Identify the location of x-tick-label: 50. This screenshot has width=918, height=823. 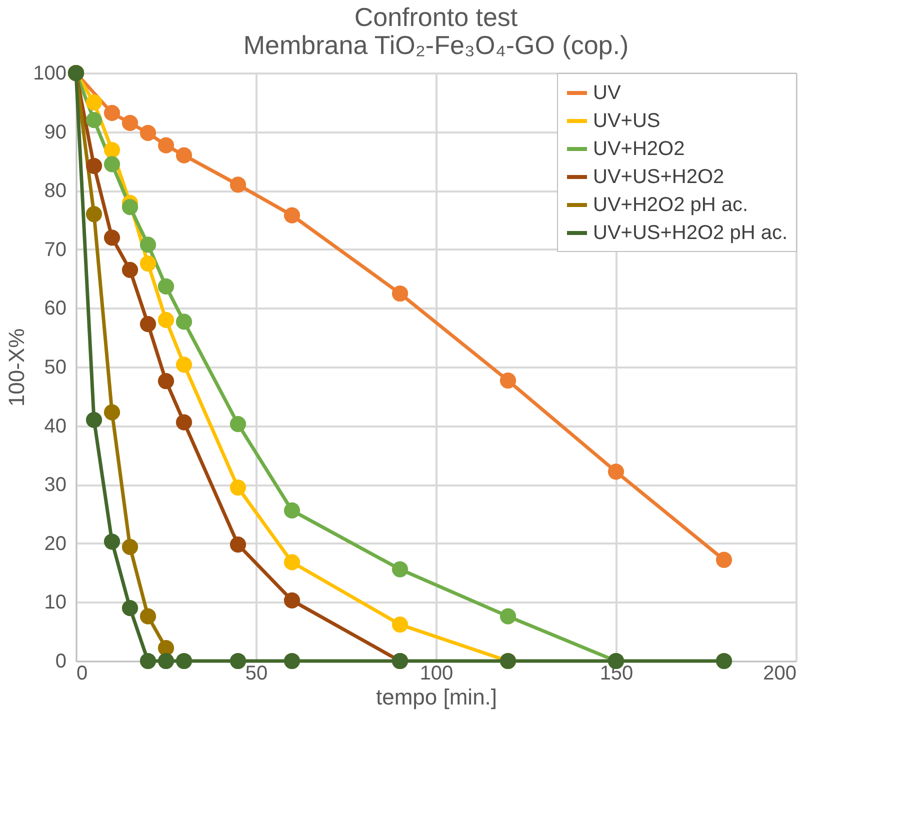
(256, 673).